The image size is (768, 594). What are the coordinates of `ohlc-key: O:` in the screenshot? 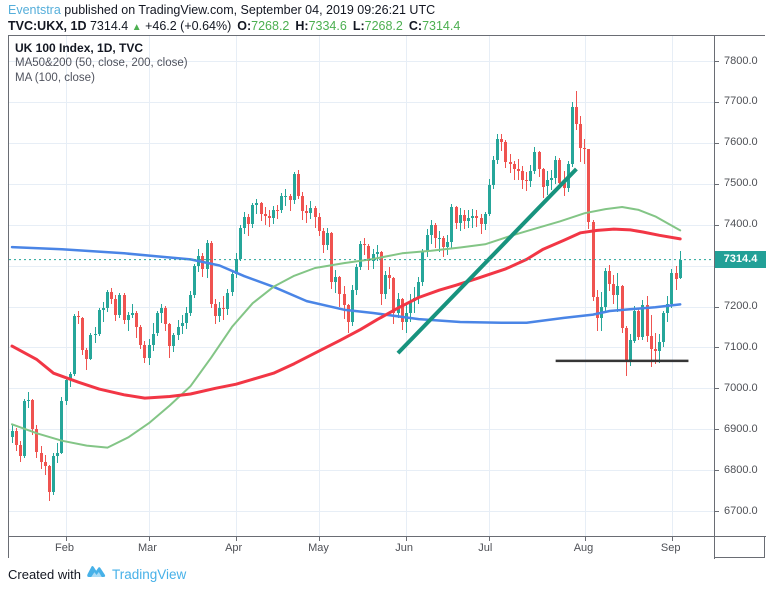 It's located at (244, 26).